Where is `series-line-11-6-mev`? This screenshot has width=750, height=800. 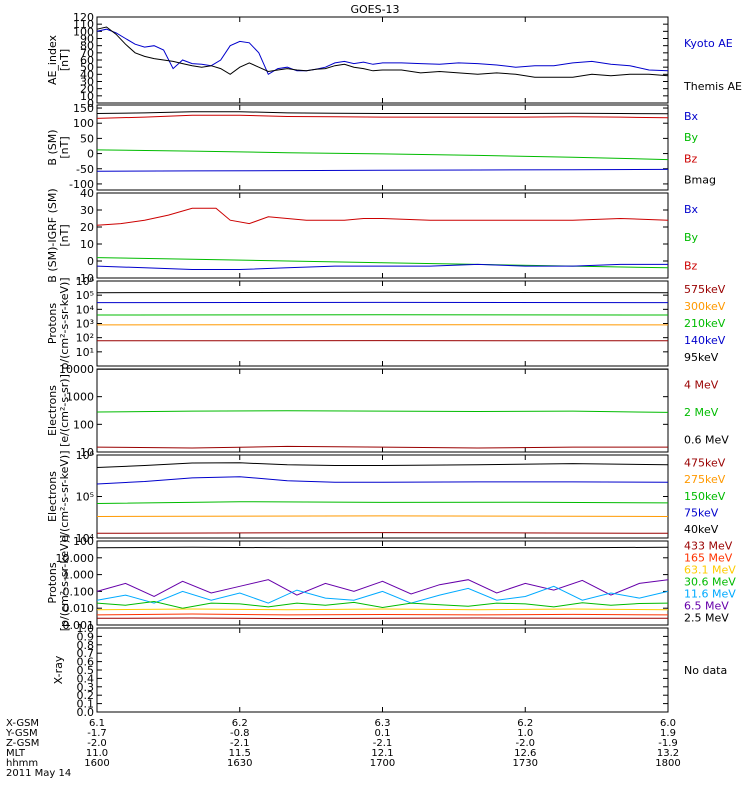
series-line-11-6-mev is located at coordinates (382, 594).